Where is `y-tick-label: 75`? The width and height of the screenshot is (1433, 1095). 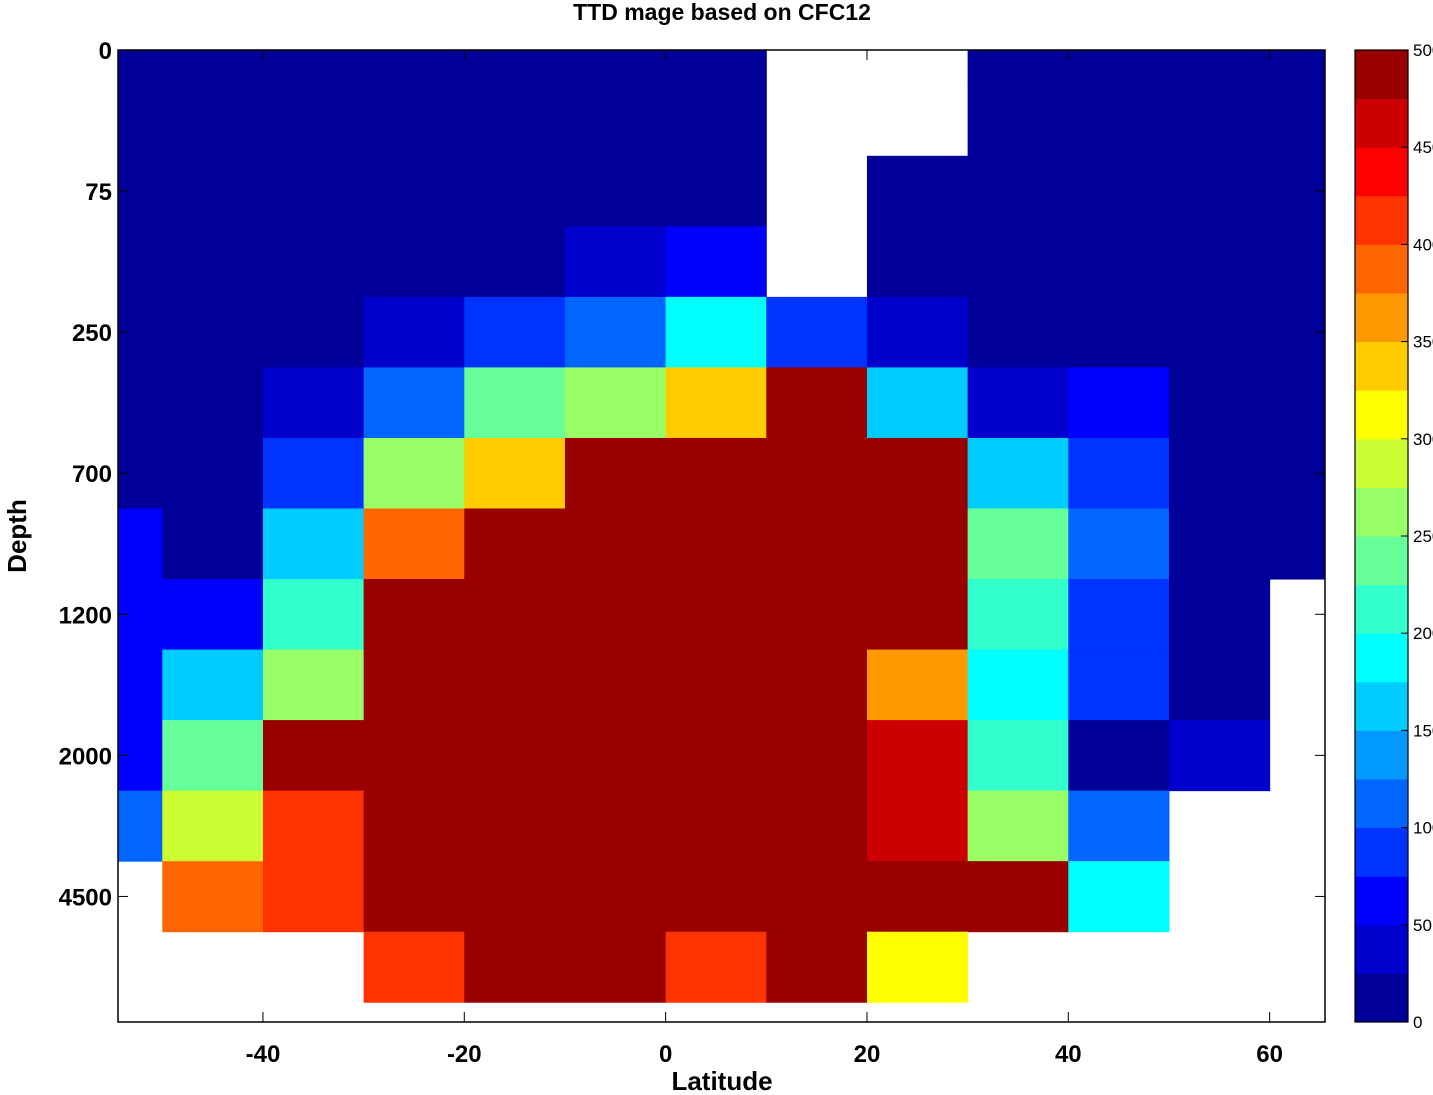
y-tick-label: 75 is located at coordinates (98, 192).